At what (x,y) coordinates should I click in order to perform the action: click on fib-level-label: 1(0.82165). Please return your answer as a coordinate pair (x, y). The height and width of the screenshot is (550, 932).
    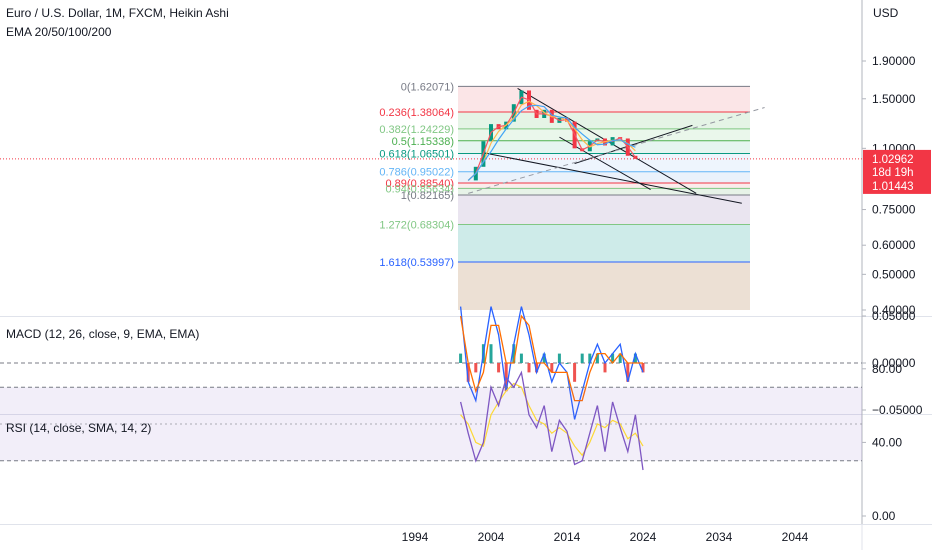
    Looking at the image, I should click on (427, 196).